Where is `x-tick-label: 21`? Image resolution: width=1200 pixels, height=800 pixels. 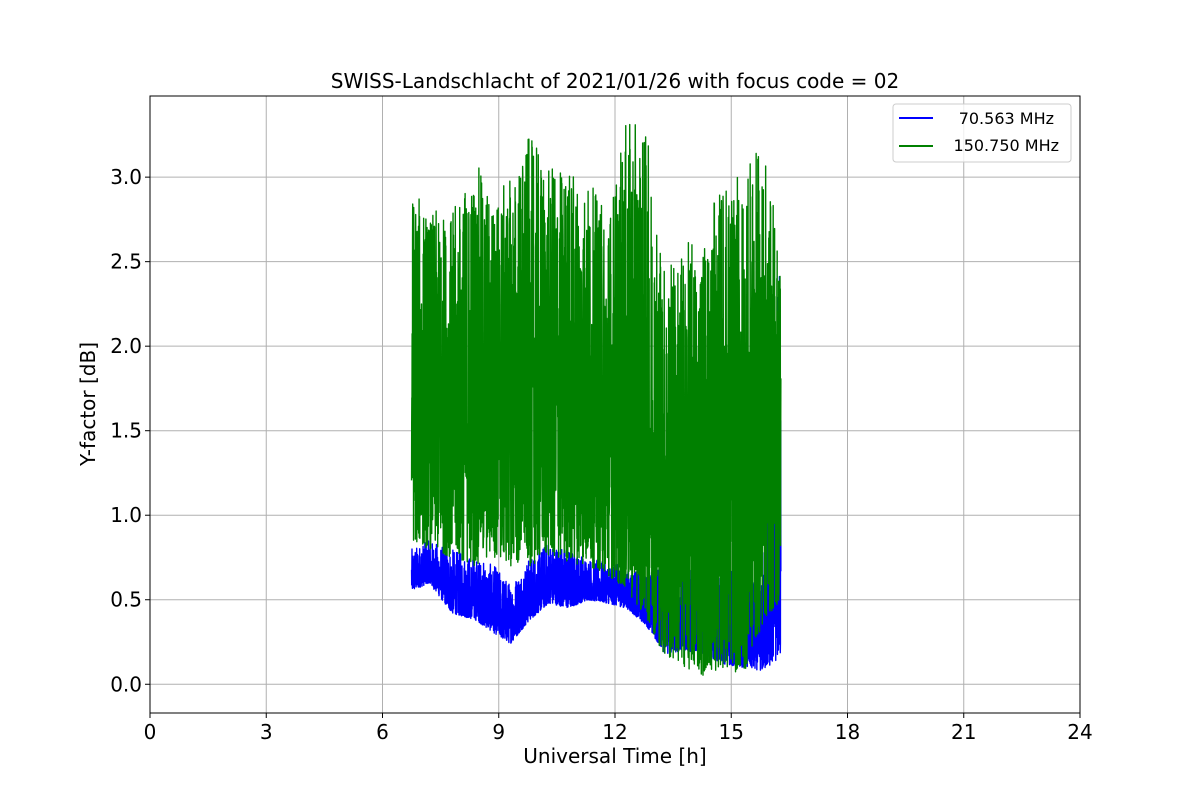 x-tick-label: 21 is located at coordinates (963, 732).